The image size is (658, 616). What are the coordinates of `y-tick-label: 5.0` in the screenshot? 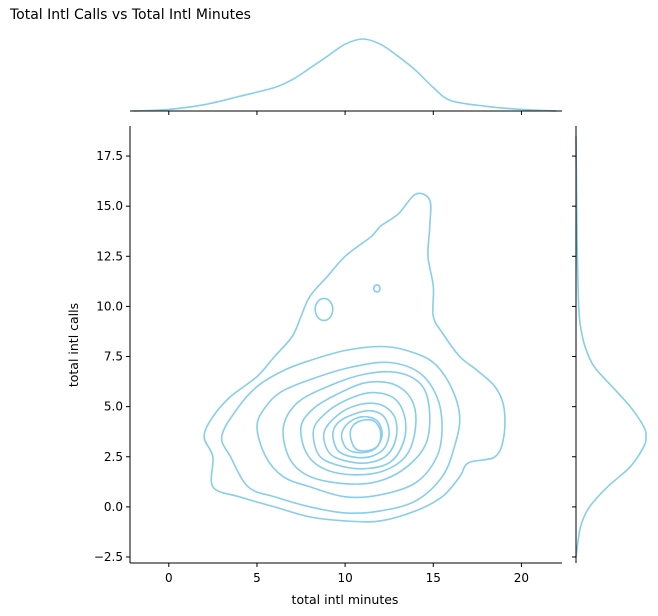 It's located at (113, 407).